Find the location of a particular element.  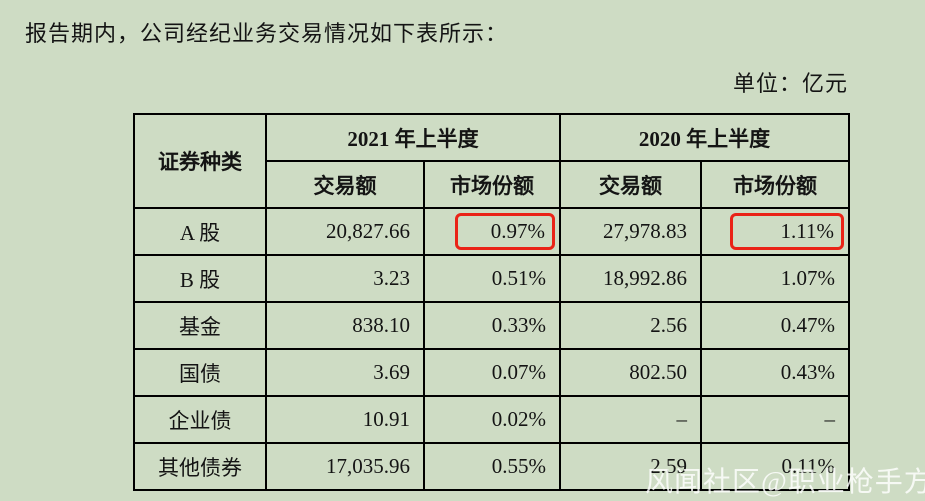

table-row-treasury-bonds: 国债 3.69 0.07% 802.50 0.43% is located at coordinates (491, 372).